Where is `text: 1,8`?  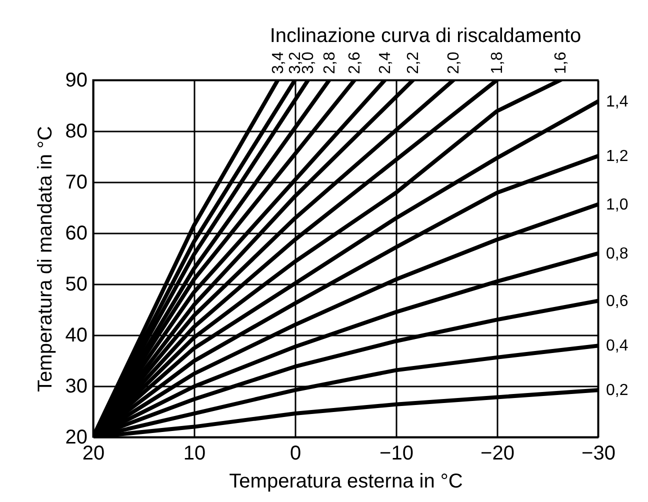 text: 1,8 is located at coordinates (497, 63).